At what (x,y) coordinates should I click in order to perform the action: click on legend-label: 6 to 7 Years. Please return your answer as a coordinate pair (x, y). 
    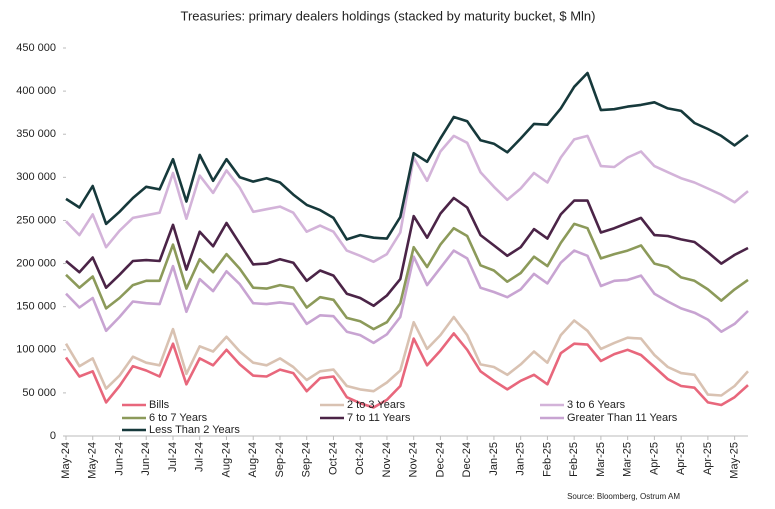
    Looking at the image, I should click on (178, 418).